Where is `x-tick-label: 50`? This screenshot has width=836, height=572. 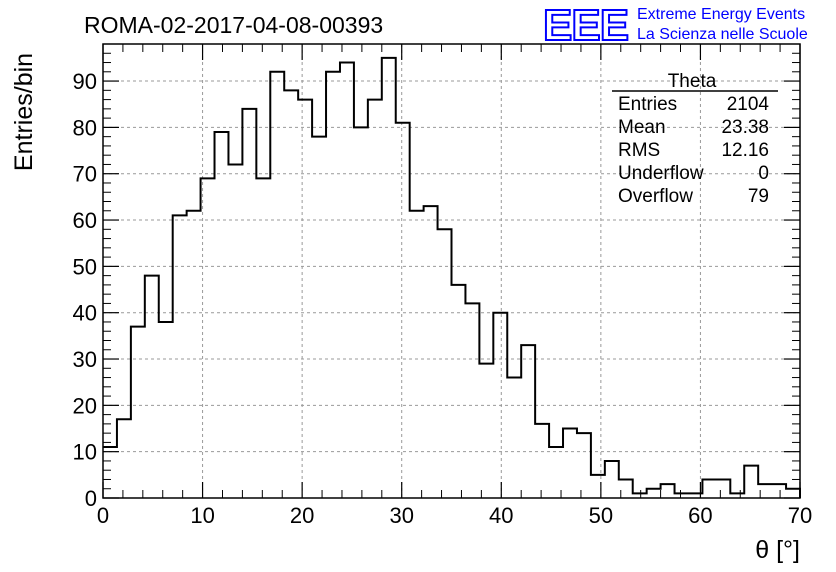
x-tick-label: 50 is located at coordinates (601, 515).